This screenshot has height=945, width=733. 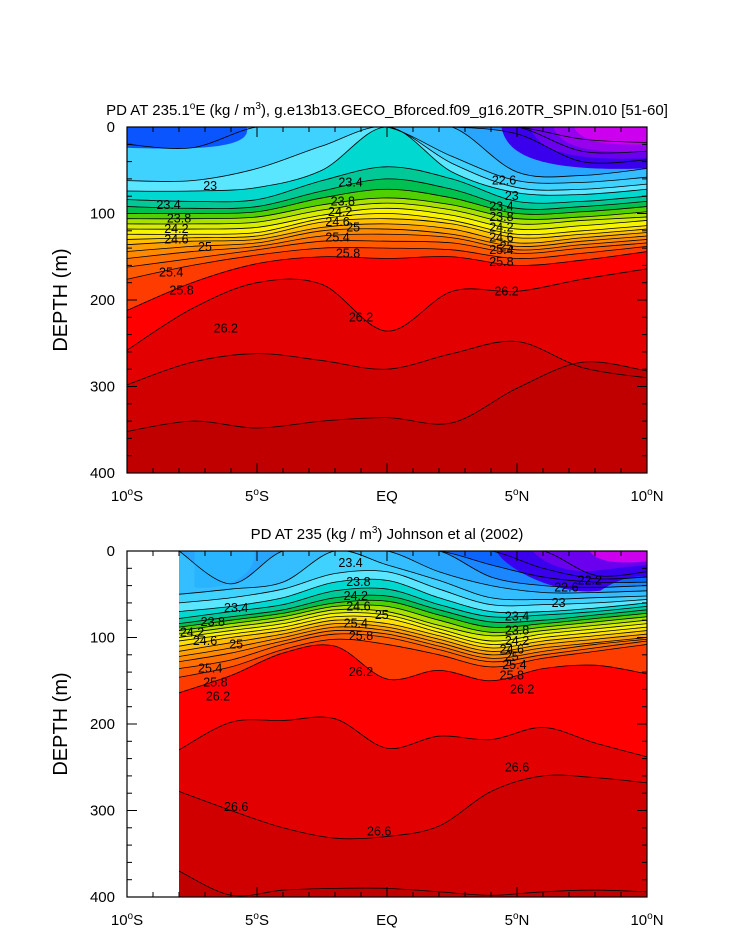 I want to click on contour-line-23.6, so click(x=387, y=194).